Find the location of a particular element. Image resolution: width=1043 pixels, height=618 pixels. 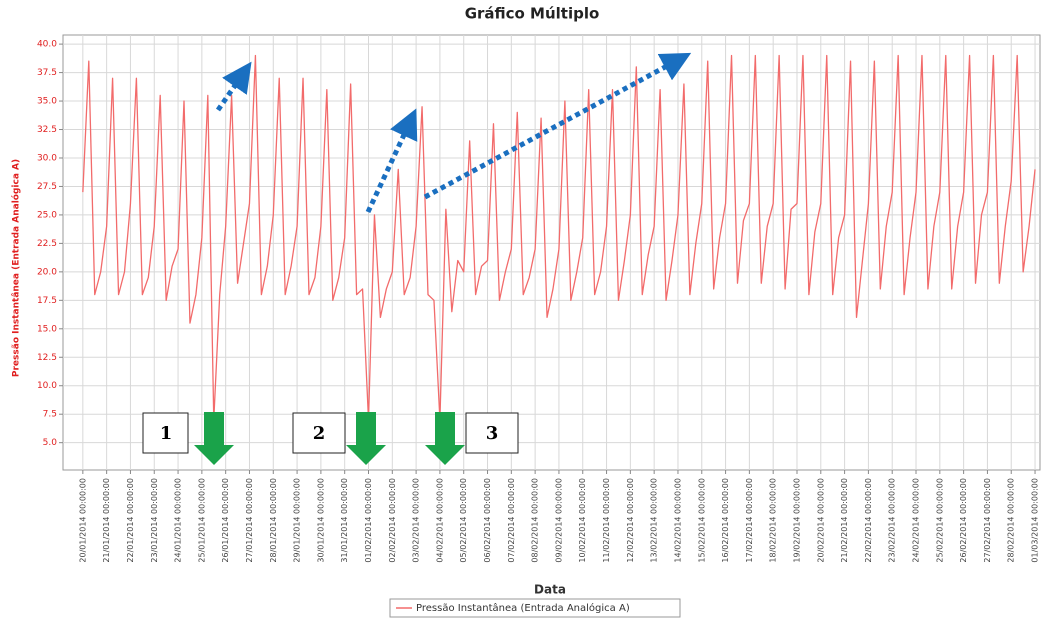

x-tick-label: 28/01/2014 00:00:00 is located at coordinates (273, 520).